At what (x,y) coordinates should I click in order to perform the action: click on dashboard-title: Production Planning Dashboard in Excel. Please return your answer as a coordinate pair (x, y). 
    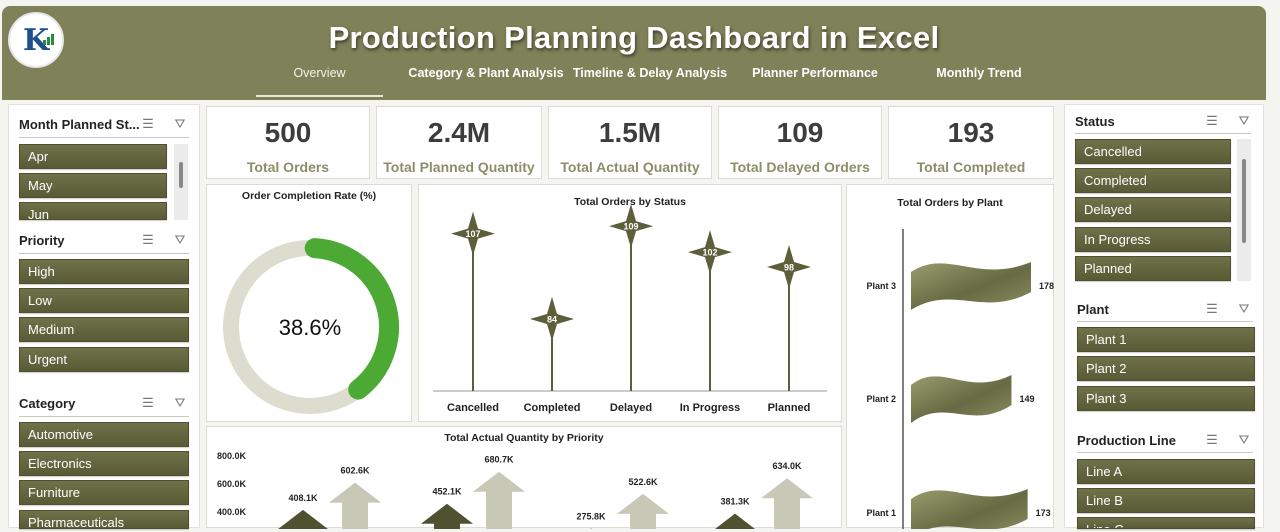
    Looking at the image, I should click on (634, 37).